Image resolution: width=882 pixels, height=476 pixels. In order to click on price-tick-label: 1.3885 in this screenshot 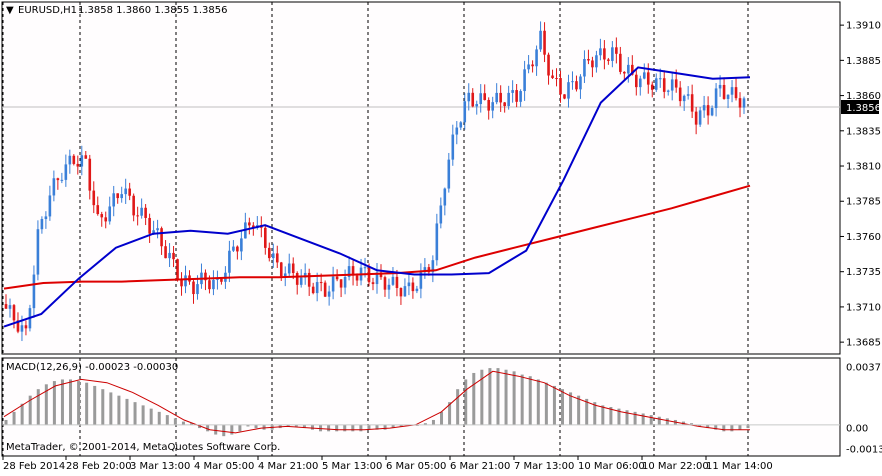, I will do `click(863, 61)`.